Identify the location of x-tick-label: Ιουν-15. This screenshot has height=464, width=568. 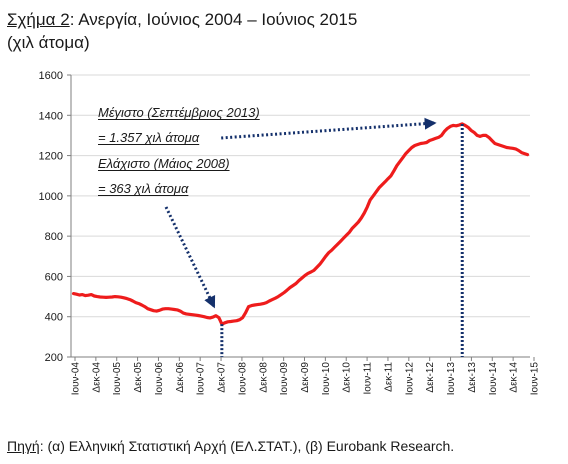
(535, 379).